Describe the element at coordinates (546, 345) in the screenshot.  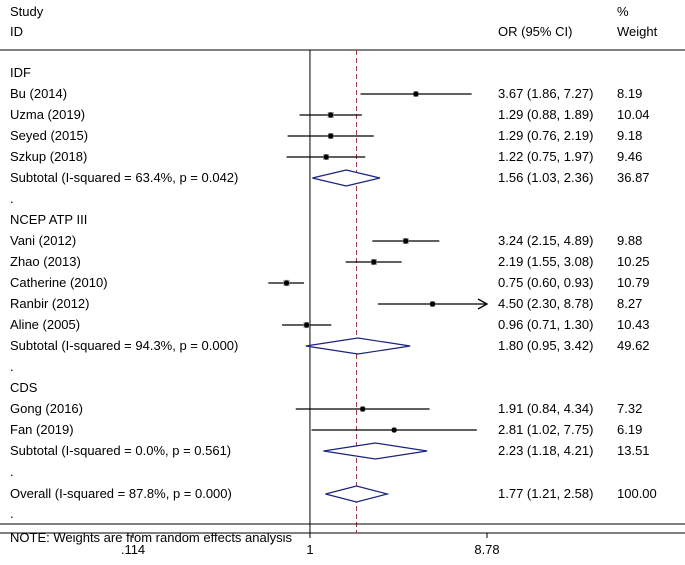
I see `or-ci-value: 1.80 (0.95, 3.42)` at that location.